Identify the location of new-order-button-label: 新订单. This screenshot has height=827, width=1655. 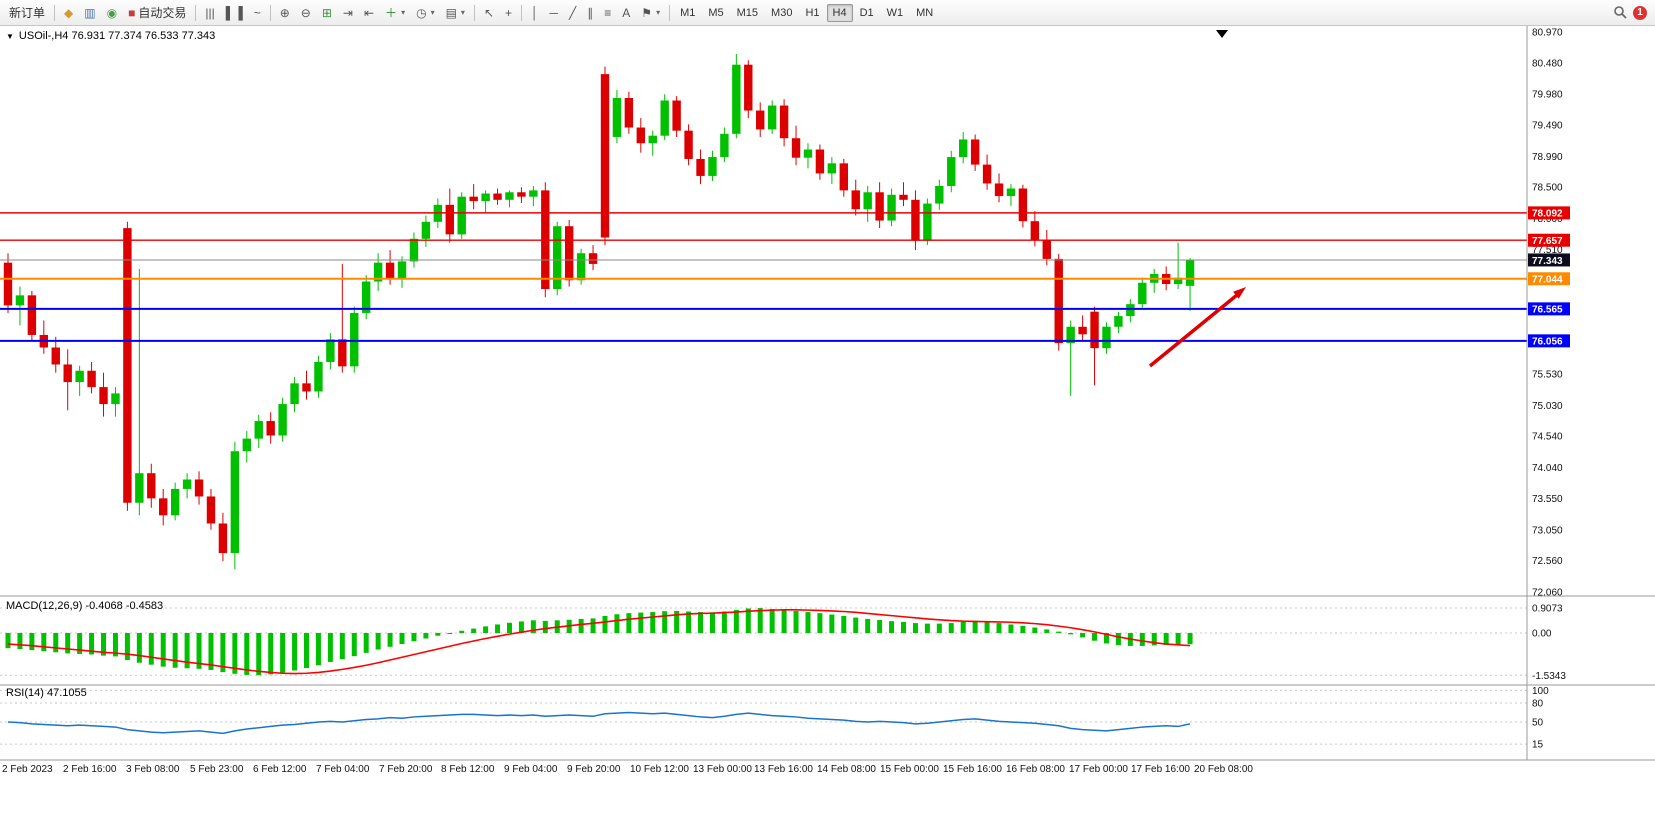
(27, 13).